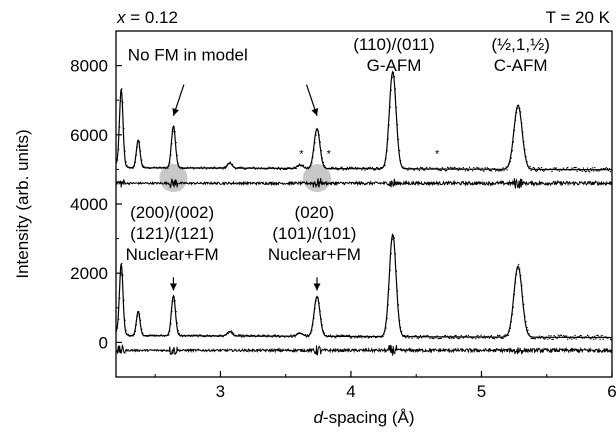 The image size is (616, 432). What do you see at coordinates (172, 233) in the screenshot?
I see `annotation-text: (121)/(121)` at bounding box center [172, 233].